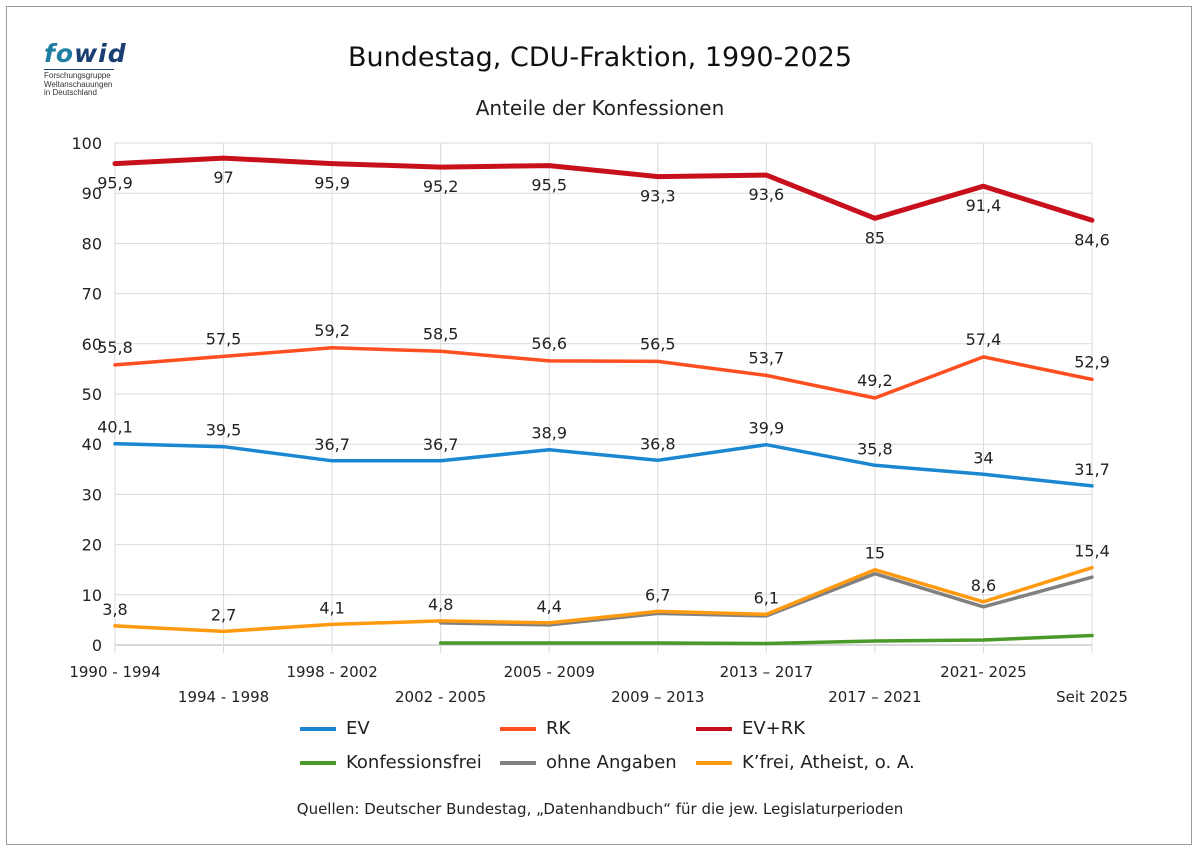  What do you see at coordinates (59, 53) in the screenshot?
I see `logo-fo: fo` at bounding box center [59, 53].